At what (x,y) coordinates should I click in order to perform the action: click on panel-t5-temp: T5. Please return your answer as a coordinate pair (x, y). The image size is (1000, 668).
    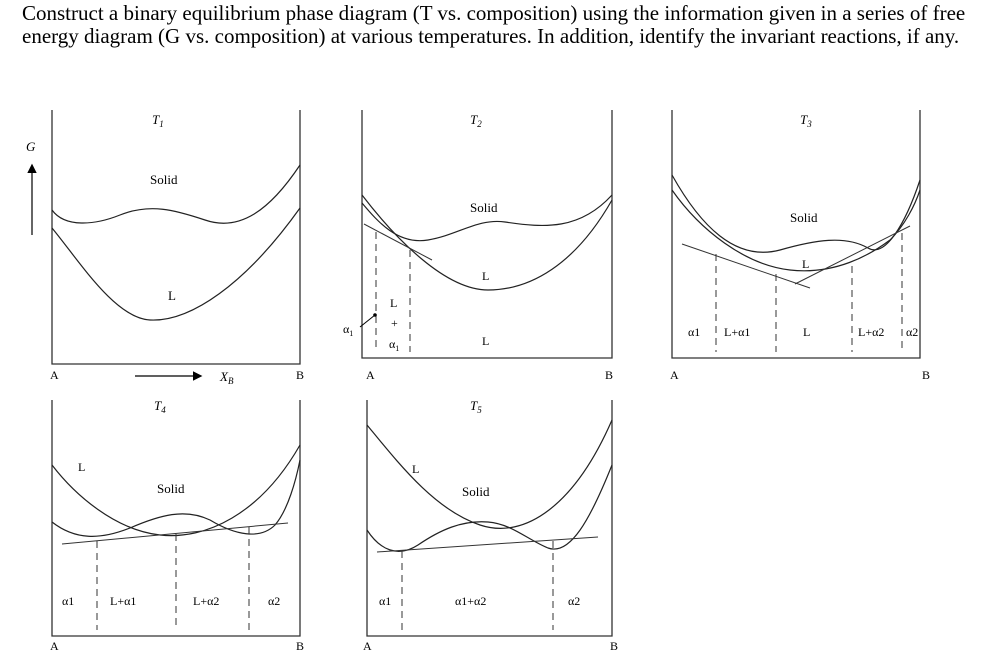
    Looking at the image, I should click on (476, 406).